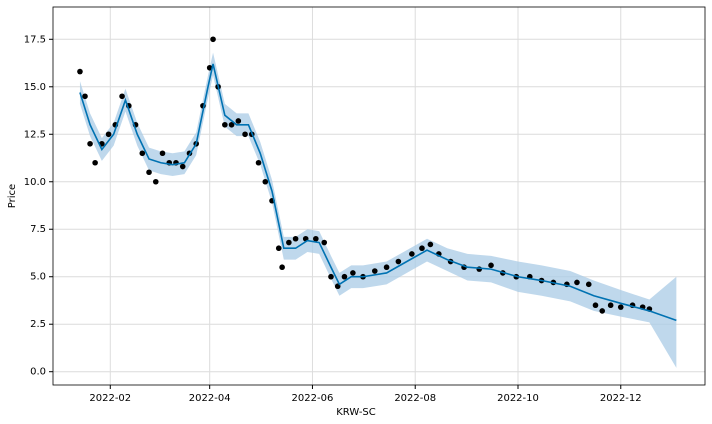  What do you see at coordinates (35, 134) in the screenshot?
I see `y-tick-label: 12.5` at bounding box center [35, 134].